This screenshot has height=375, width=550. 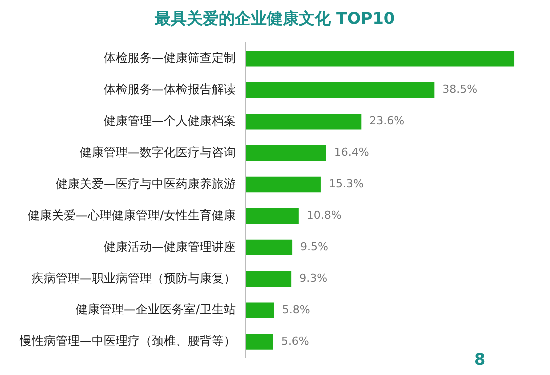 I want to click on data-label: 16.4%, so click(x=352, y=153).